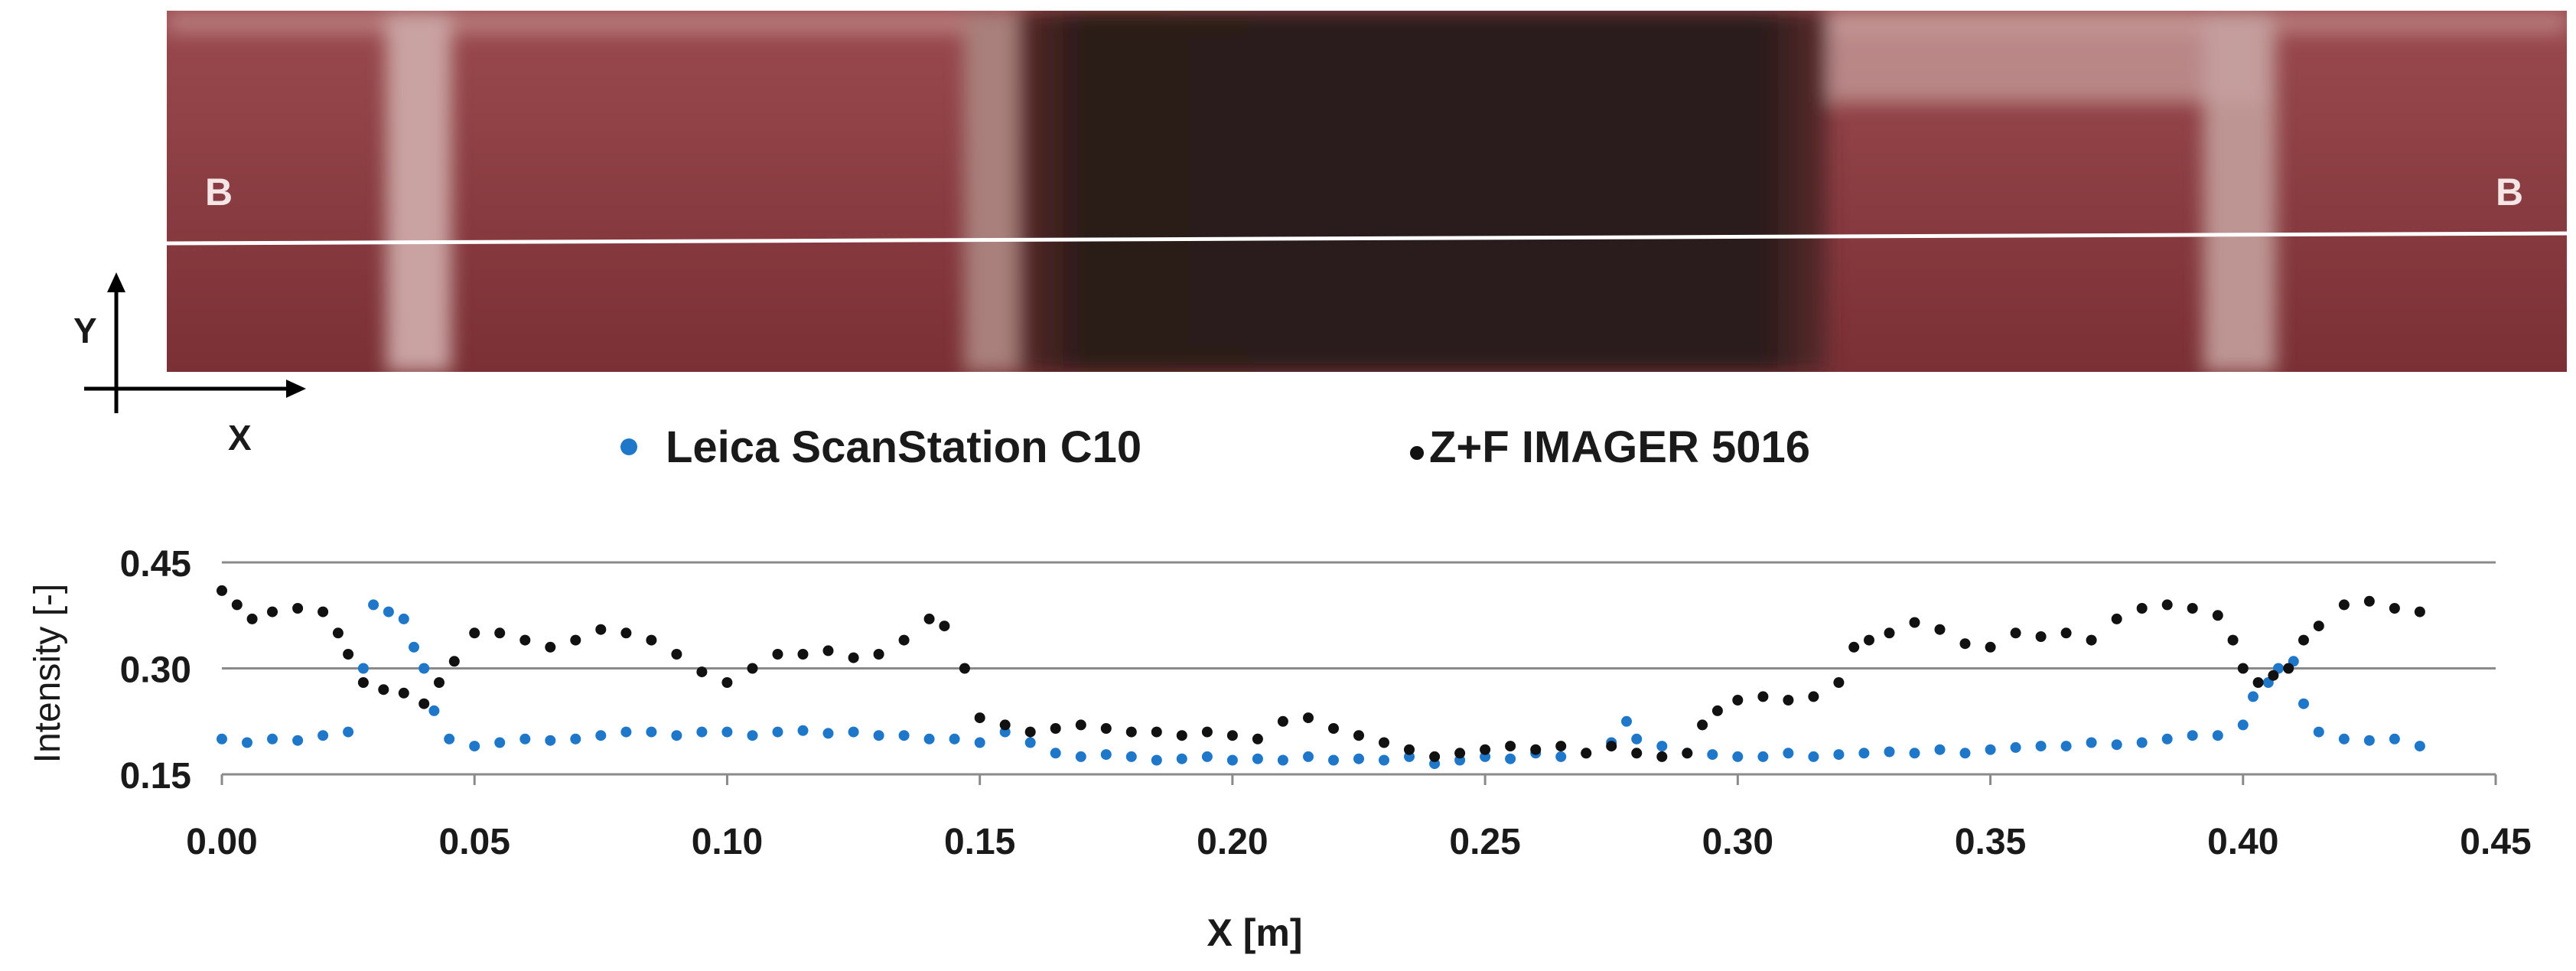 The width and height of the screenshot is (2576, 971). Describe the element at coordinates (48, 674) in the screenshot. I see `y-axis-title: Intensity [-]` at that location.